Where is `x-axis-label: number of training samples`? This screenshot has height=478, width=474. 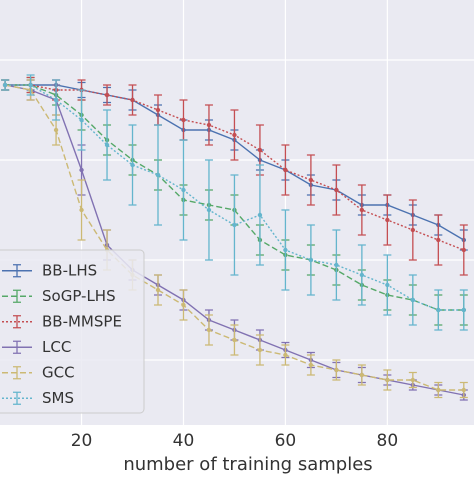
x-axis-label: number of training samples is located at coordinates (247, 464).